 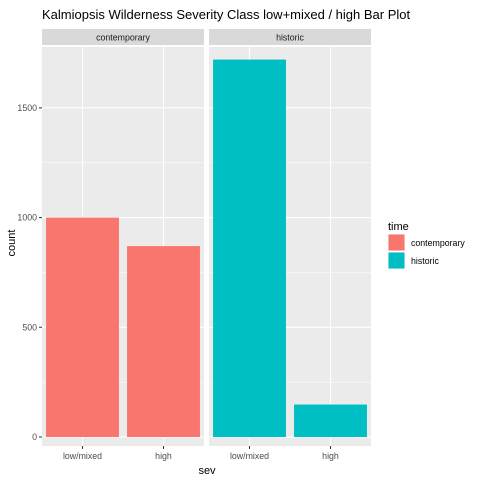 What do you see at coordinates (398, 227) in the screenshot?
I see `legend-title: time` at bounding box center [398, 227].